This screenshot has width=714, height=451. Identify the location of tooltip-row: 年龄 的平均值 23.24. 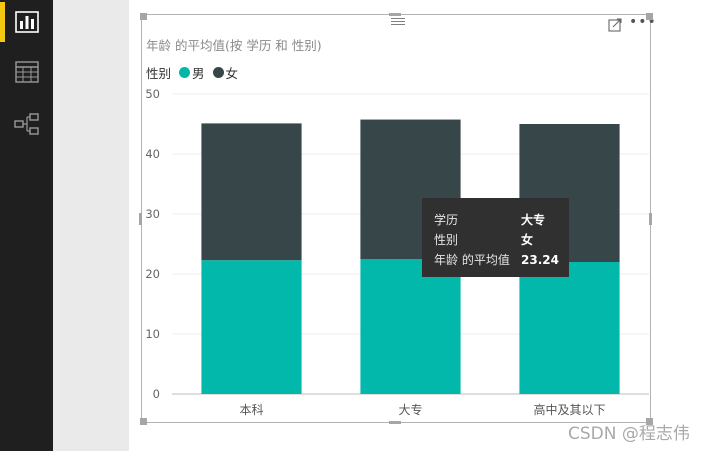
(501, 260).